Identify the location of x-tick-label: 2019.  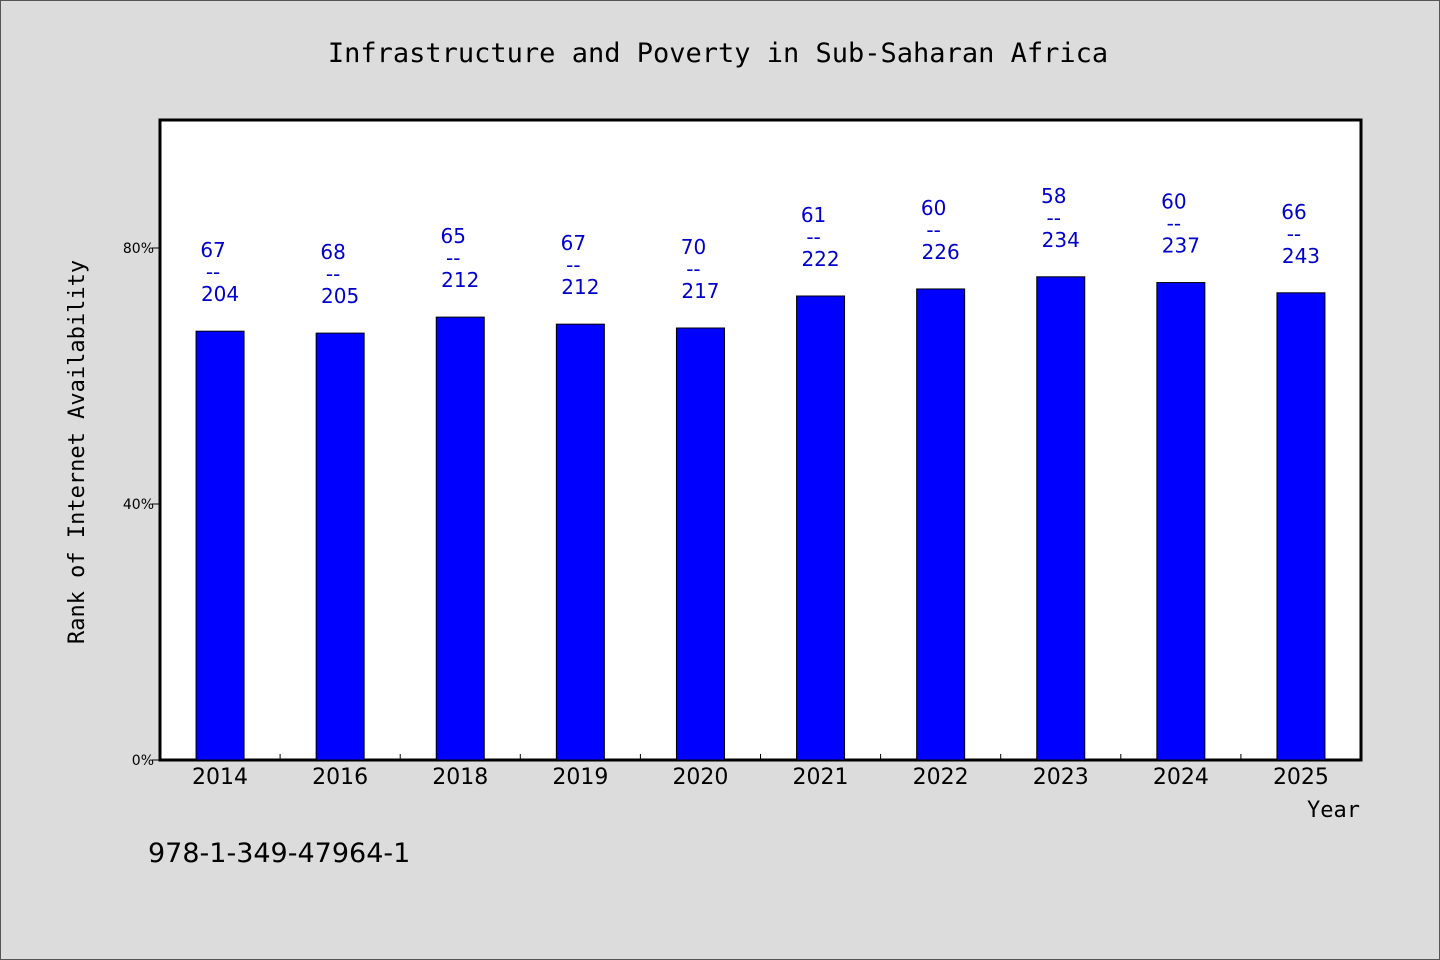
(580, 777).